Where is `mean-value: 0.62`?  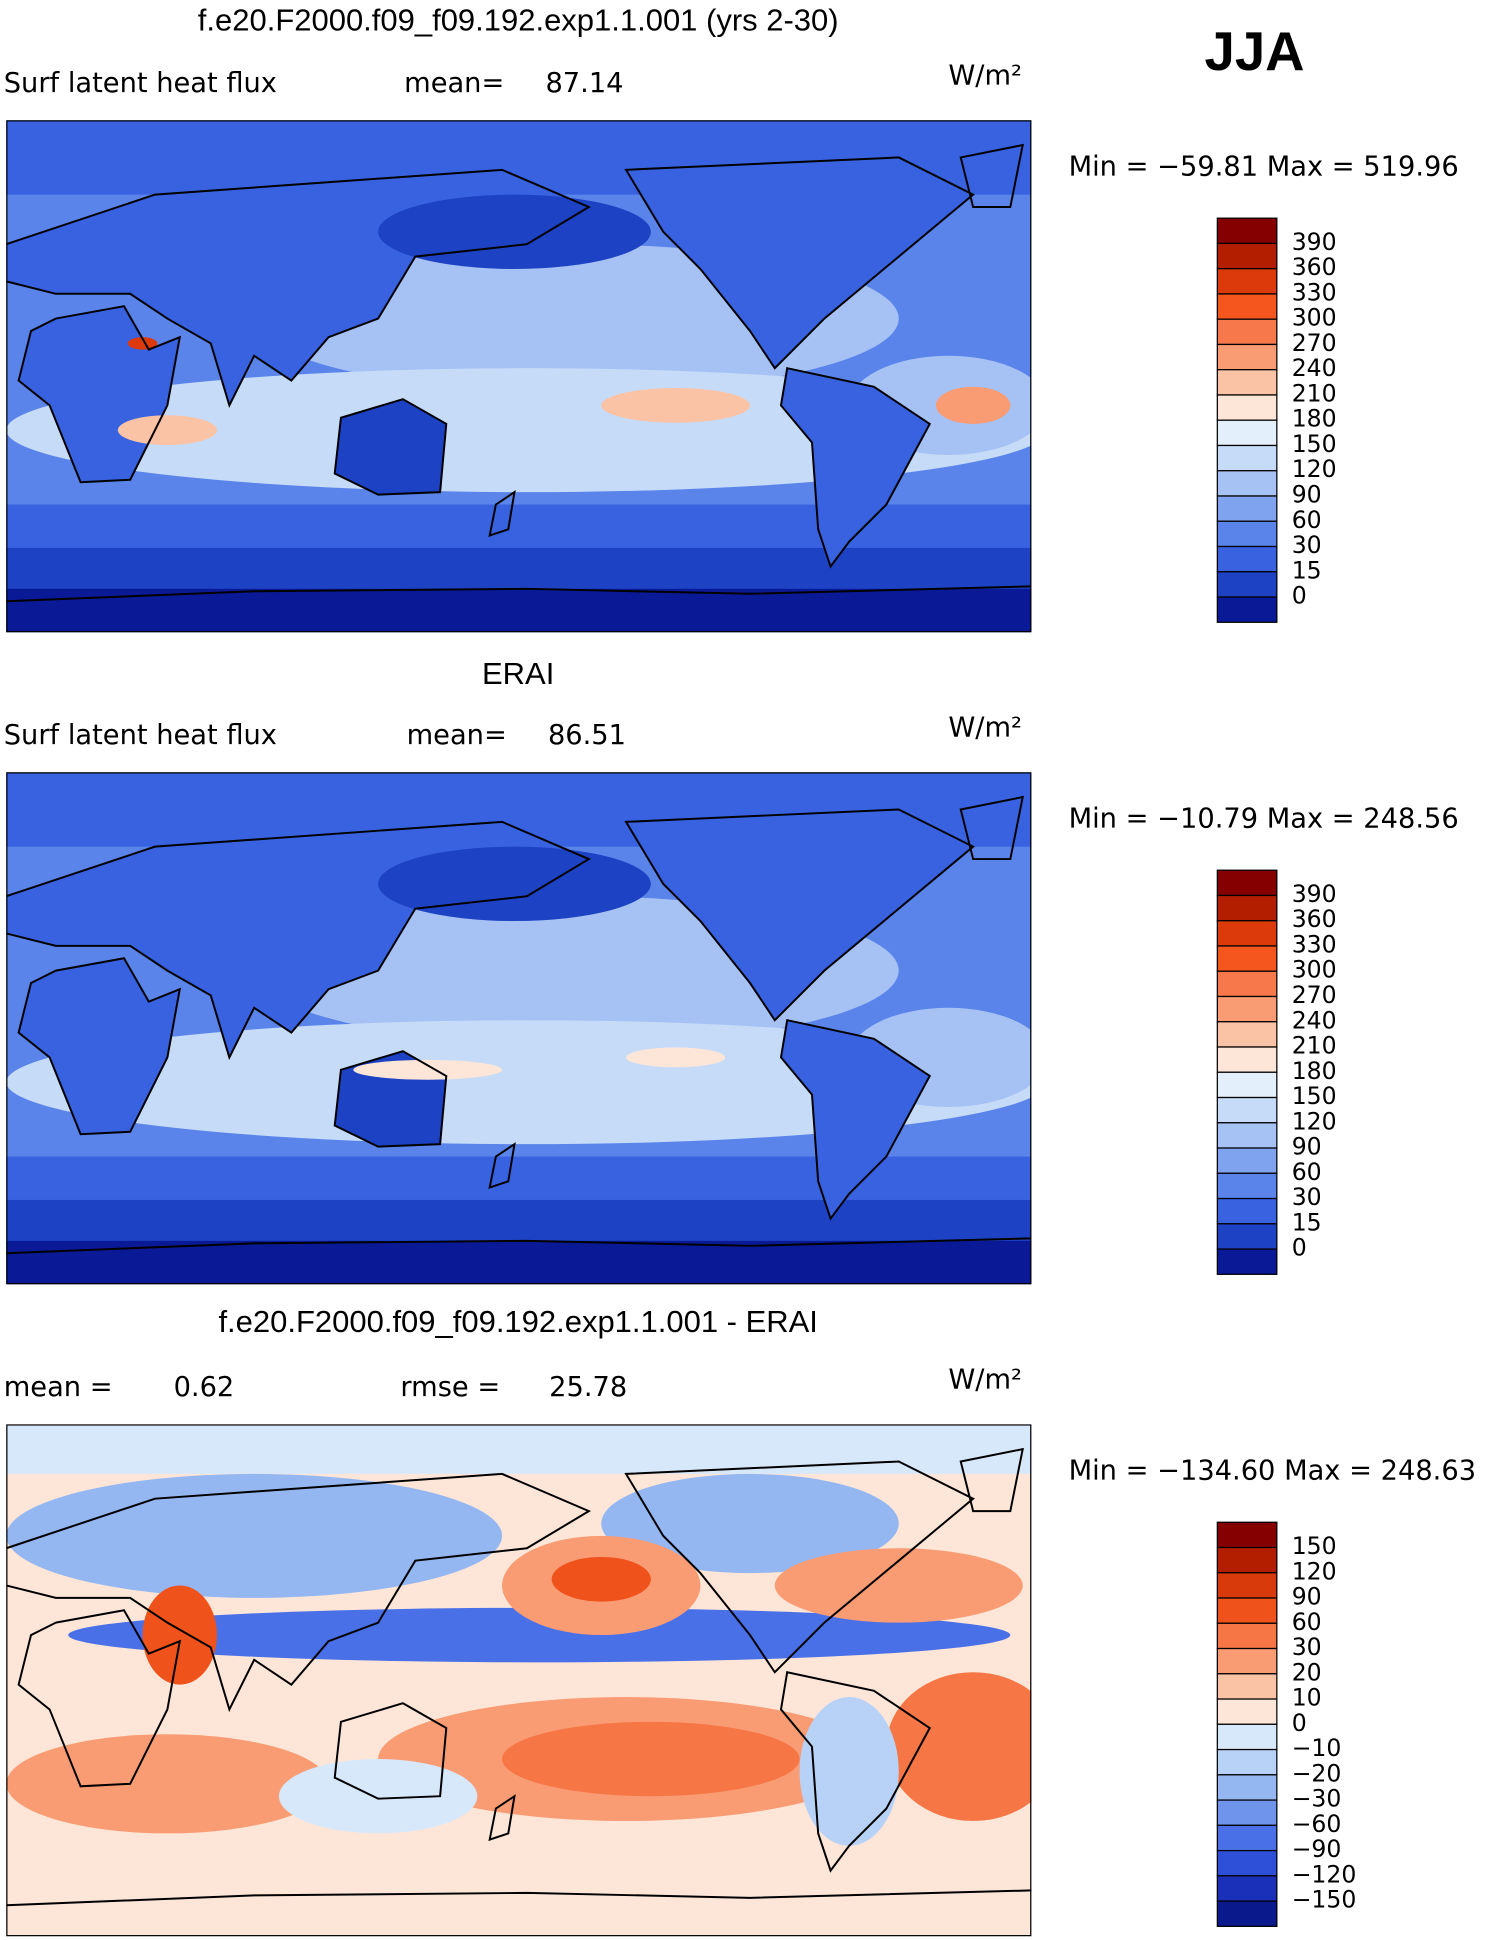
mean-value: 0.62 is located at coordinates (204, 1387).